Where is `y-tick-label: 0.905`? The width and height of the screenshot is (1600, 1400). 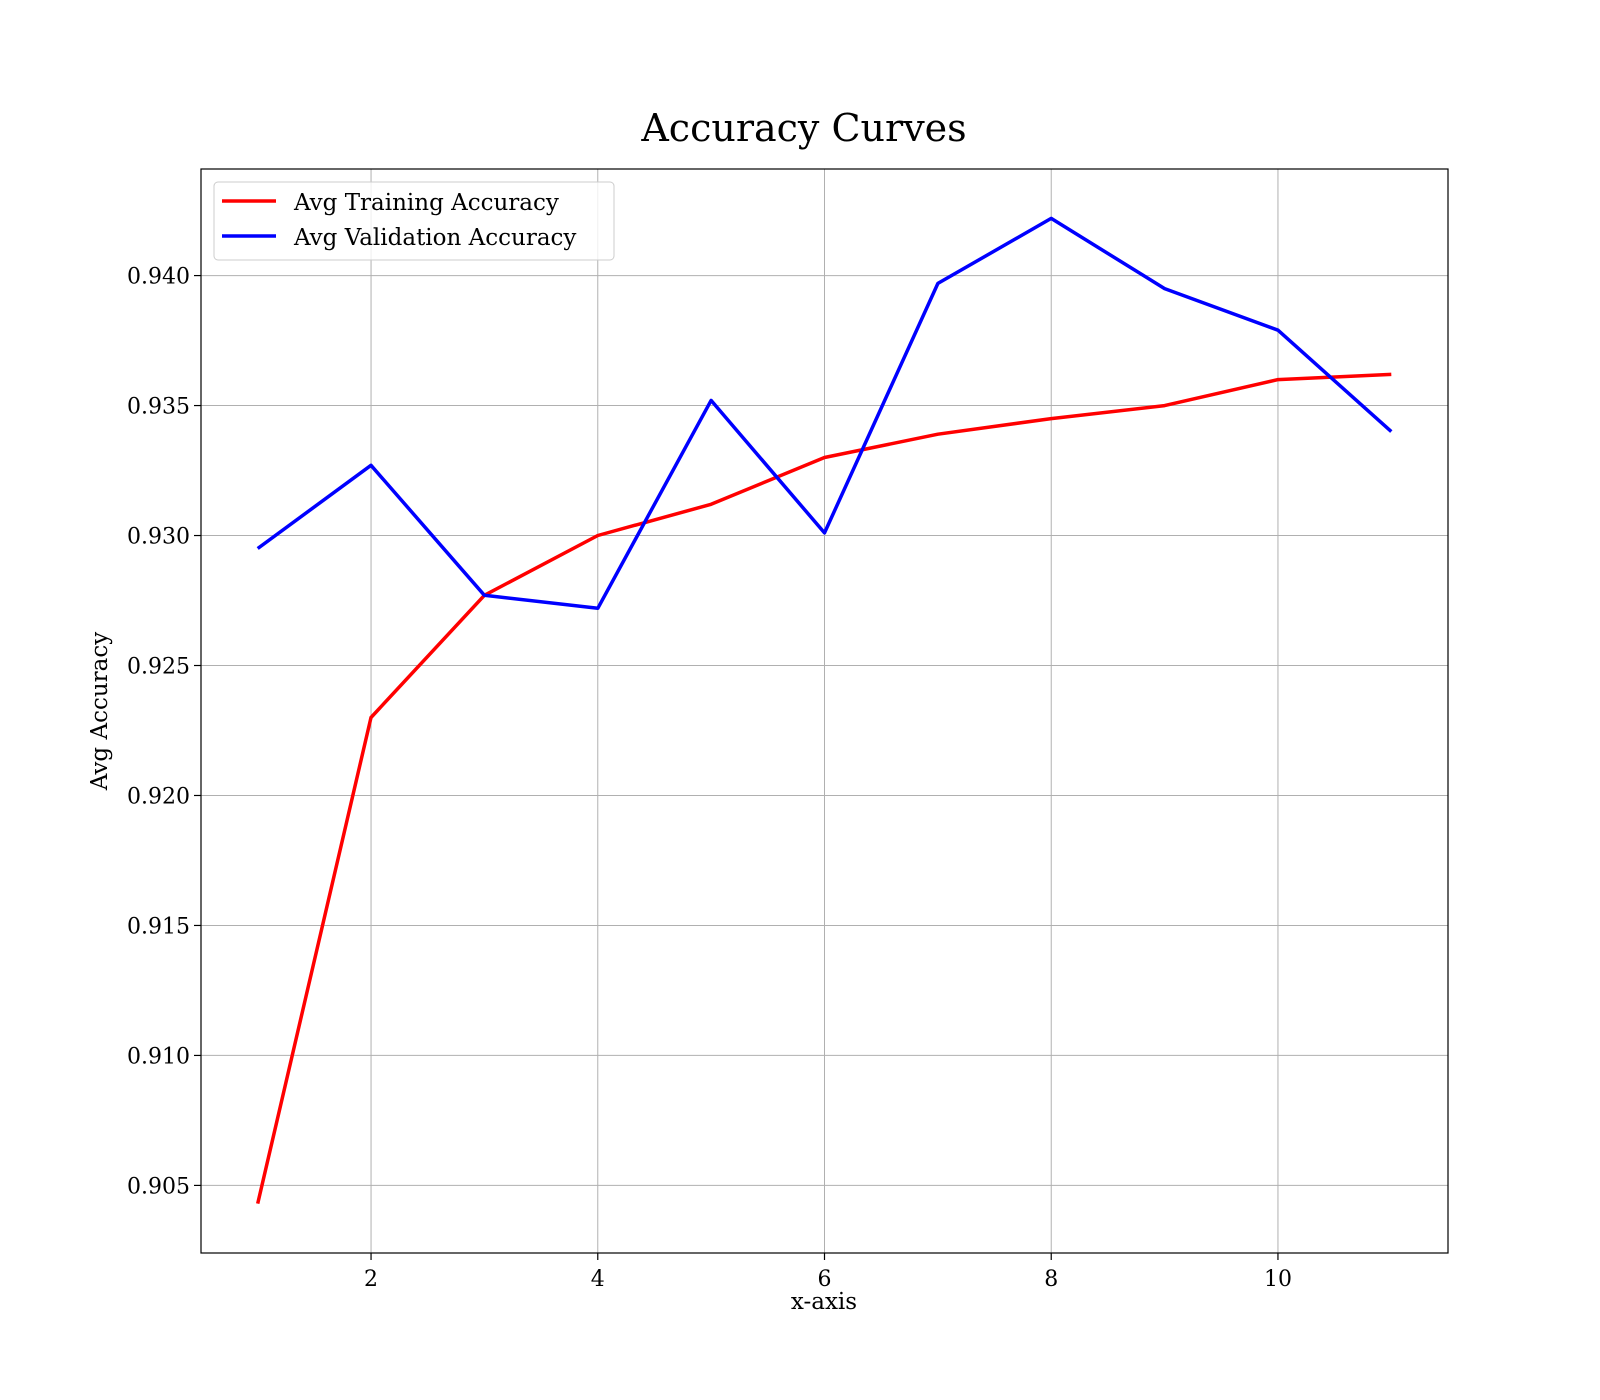
y-tick-label: 0.905 is located at coordinates (158, 1186).